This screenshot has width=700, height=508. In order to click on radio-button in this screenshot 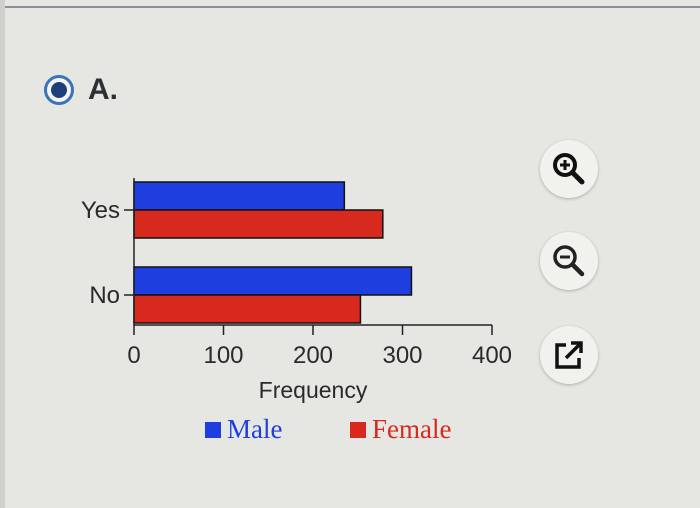, I will do `click(59, 90)`.